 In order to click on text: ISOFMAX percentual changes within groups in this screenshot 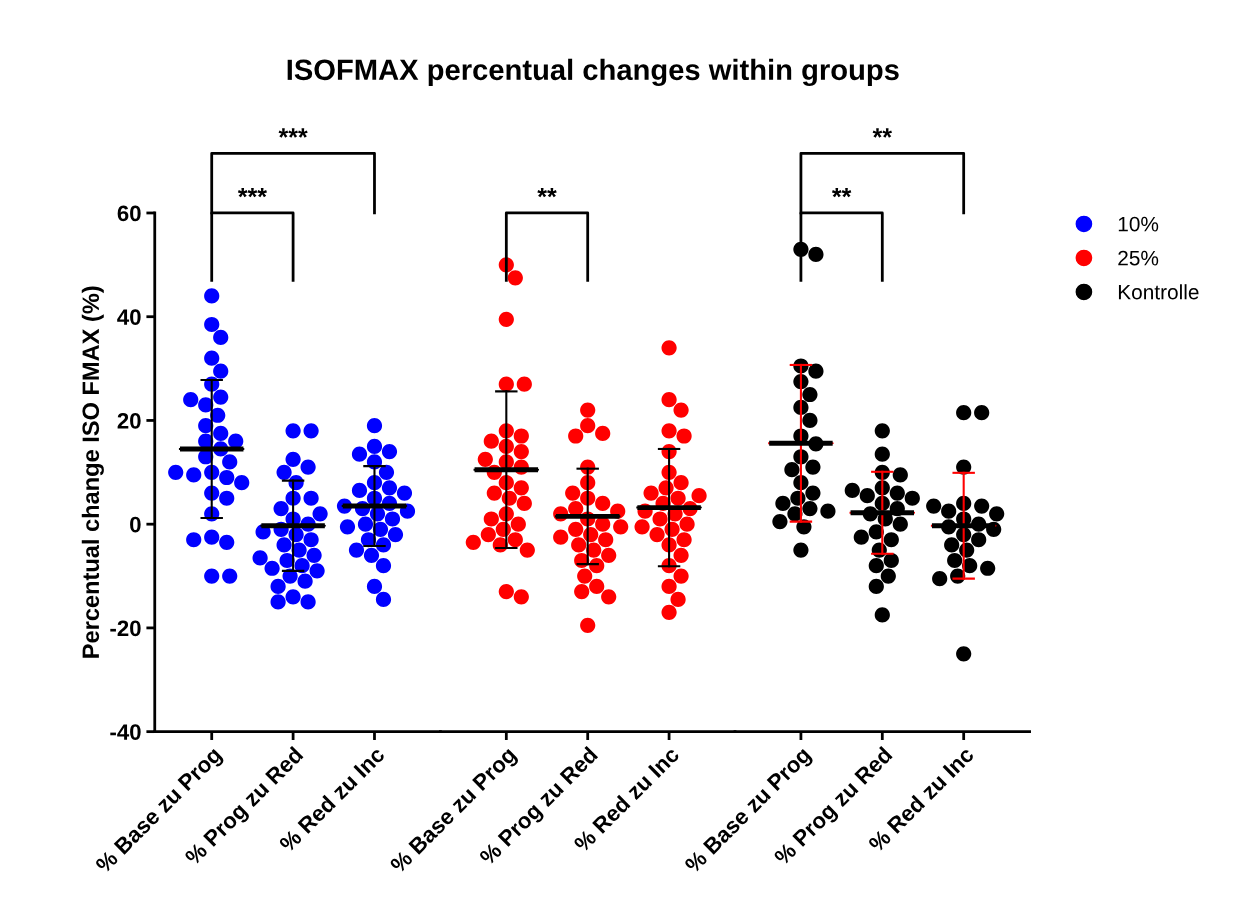, I will do `click(593, 72)`.